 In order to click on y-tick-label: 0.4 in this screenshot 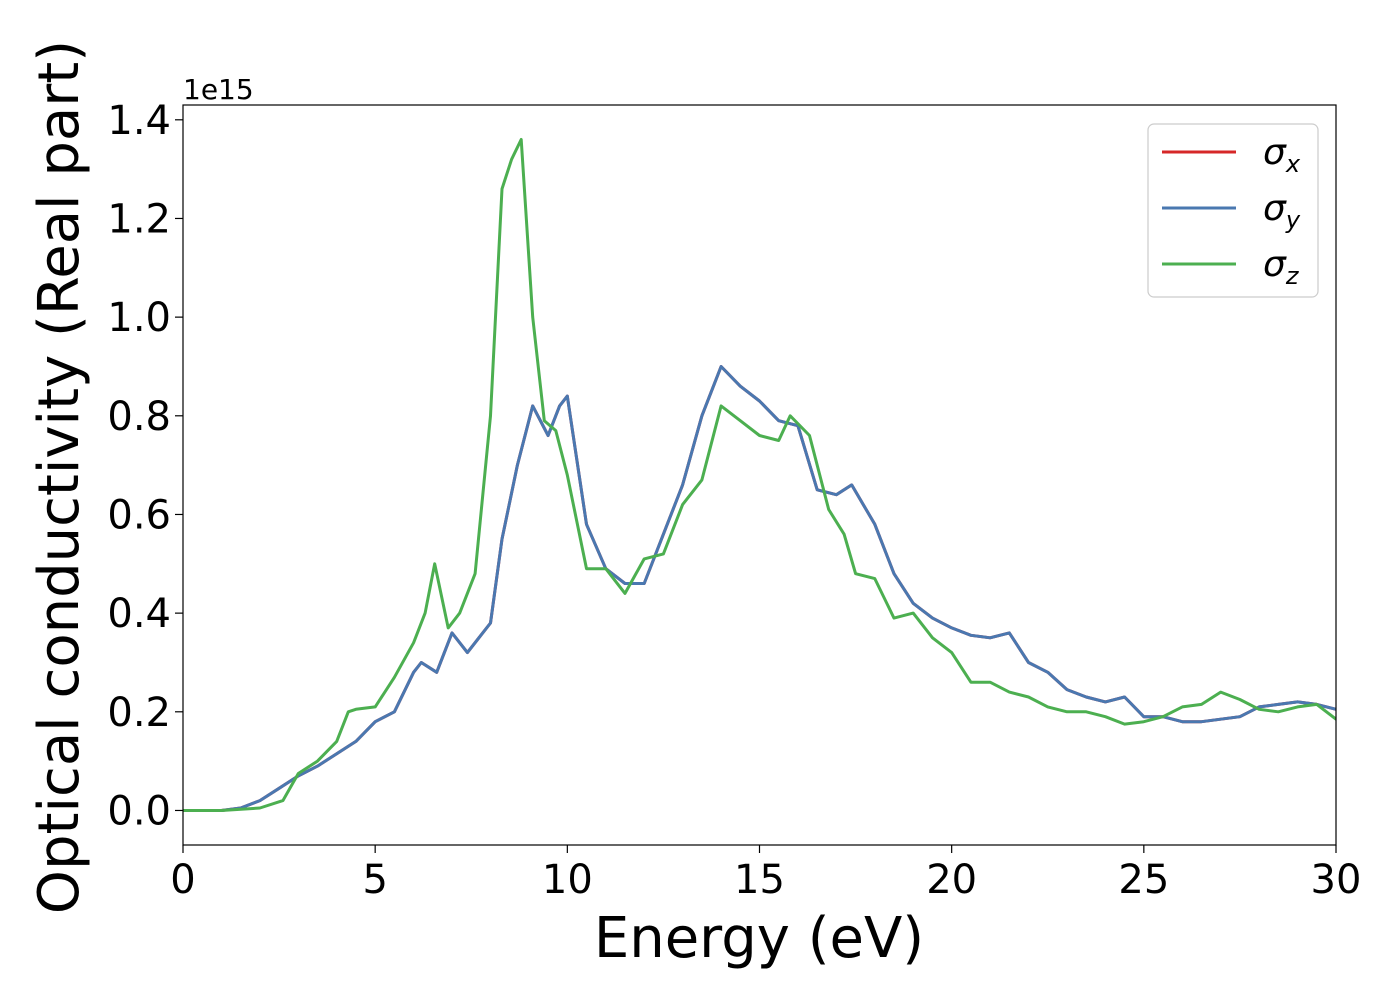, I will do `click(139, 614)`.